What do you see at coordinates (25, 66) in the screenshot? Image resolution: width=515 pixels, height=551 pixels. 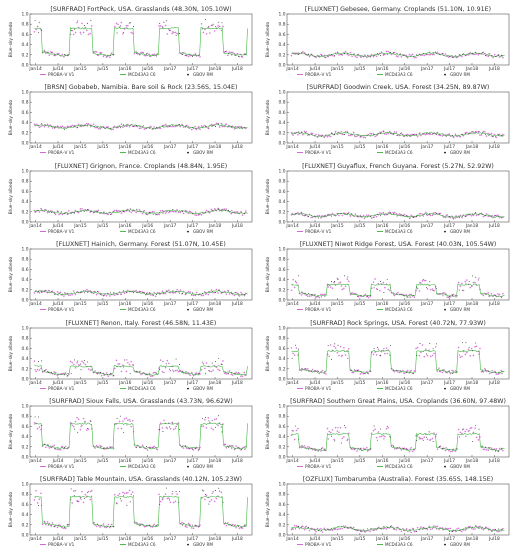 I see `y-tick-label: 0.0` at bounding box center [25, 66].